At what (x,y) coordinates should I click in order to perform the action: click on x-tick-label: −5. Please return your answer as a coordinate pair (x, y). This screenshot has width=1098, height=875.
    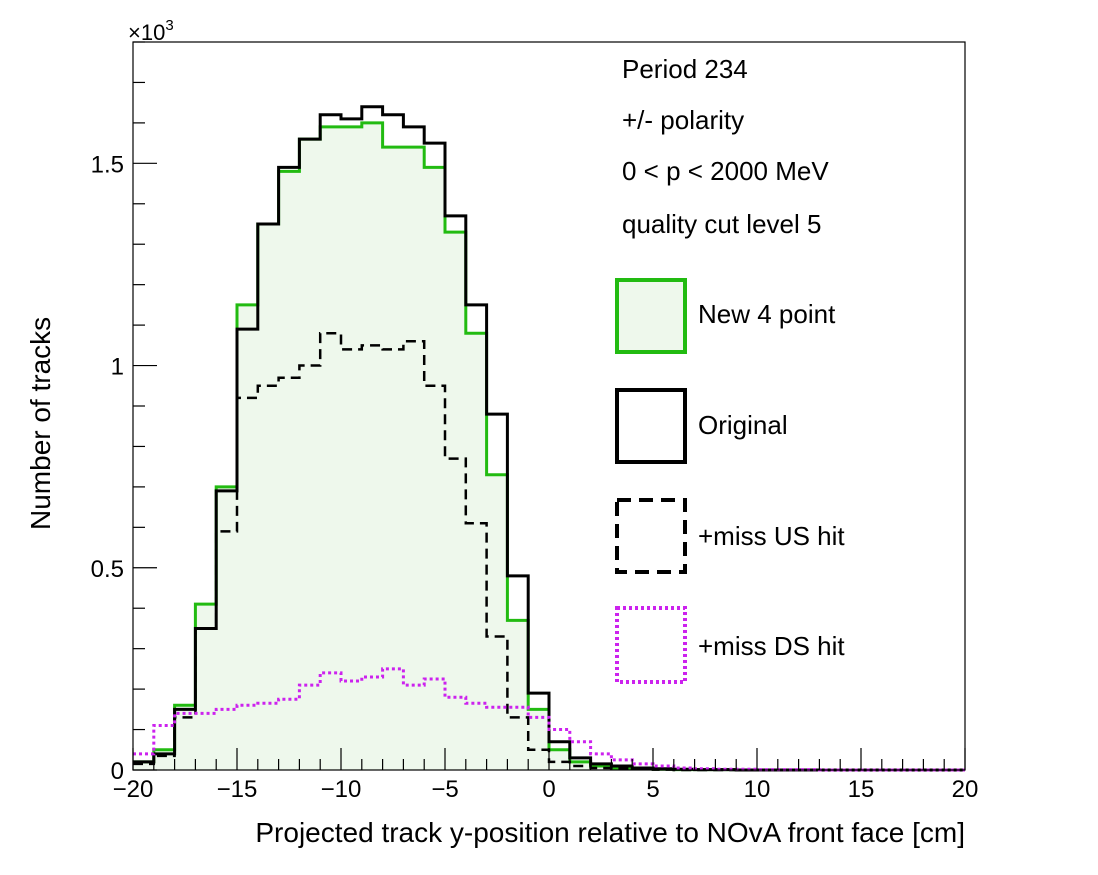
    Looking at the image, I should click on (444, 789).